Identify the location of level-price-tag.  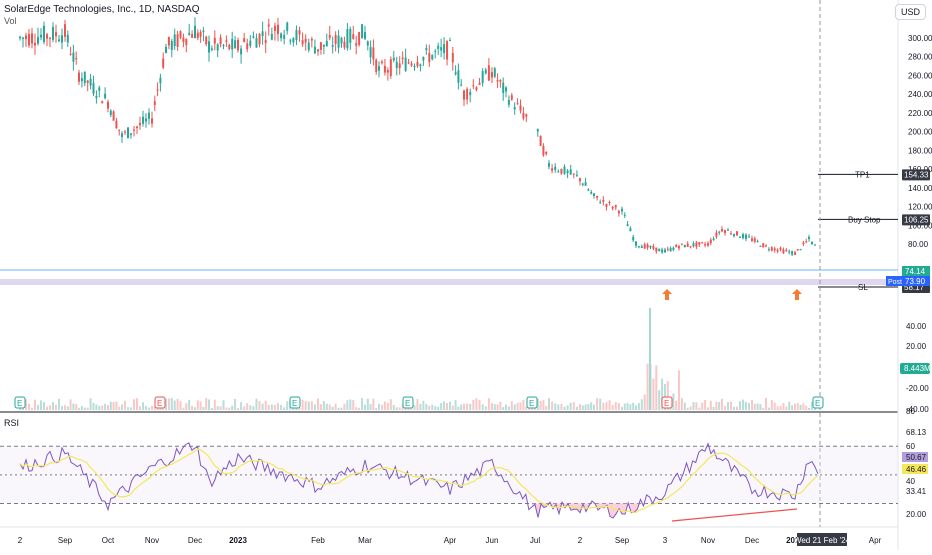
(916, 220).